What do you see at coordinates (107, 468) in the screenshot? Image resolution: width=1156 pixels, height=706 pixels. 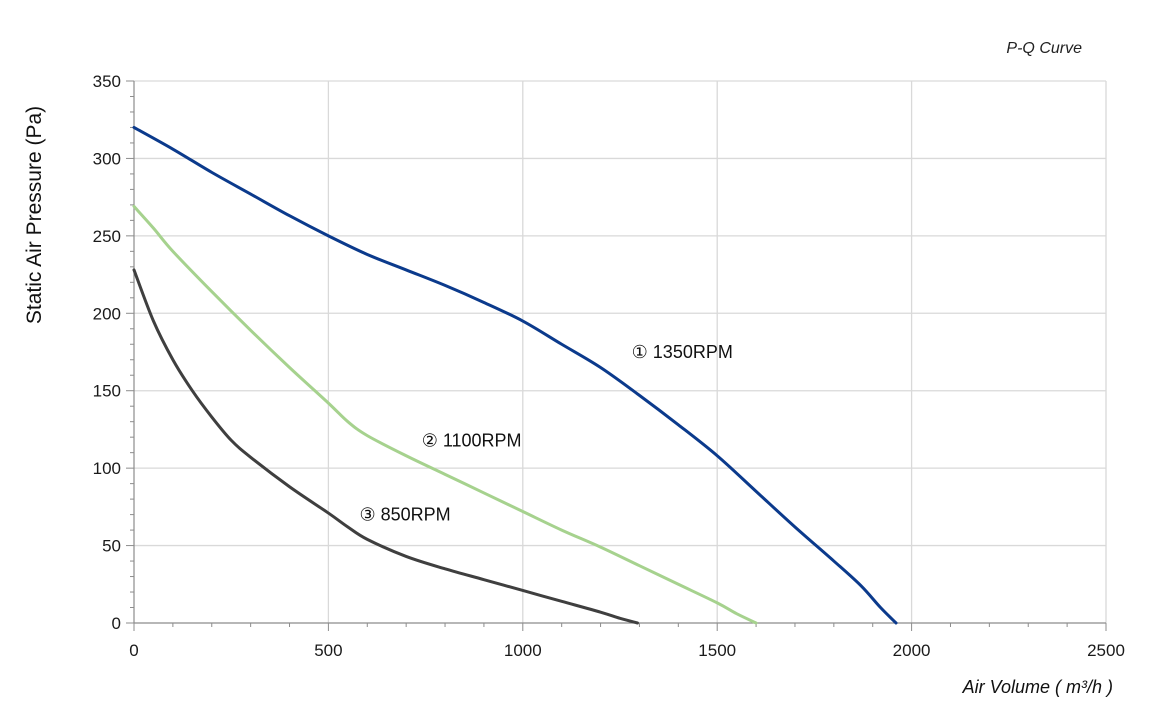 I see `y-tick-label: 100` at bounding box center [107, 468].